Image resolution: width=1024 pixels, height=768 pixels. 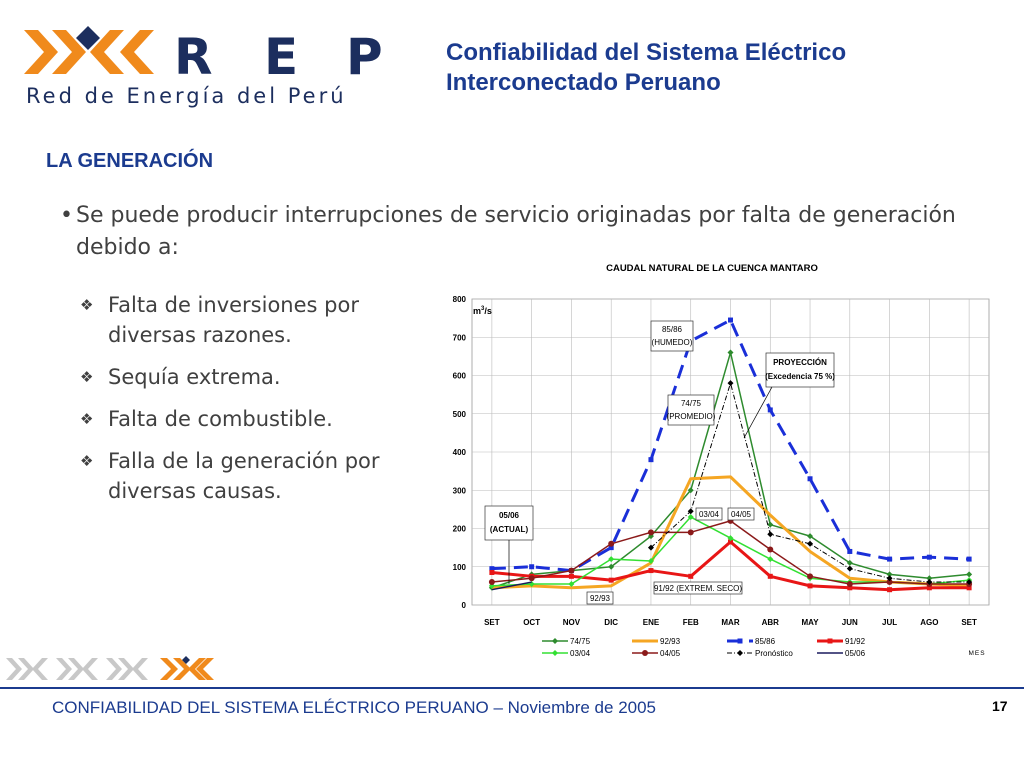 What do you see at coordinates (600, 598) in the screenshot?
I see `annotation-text: 92/93` at bounding box center [600, 598].